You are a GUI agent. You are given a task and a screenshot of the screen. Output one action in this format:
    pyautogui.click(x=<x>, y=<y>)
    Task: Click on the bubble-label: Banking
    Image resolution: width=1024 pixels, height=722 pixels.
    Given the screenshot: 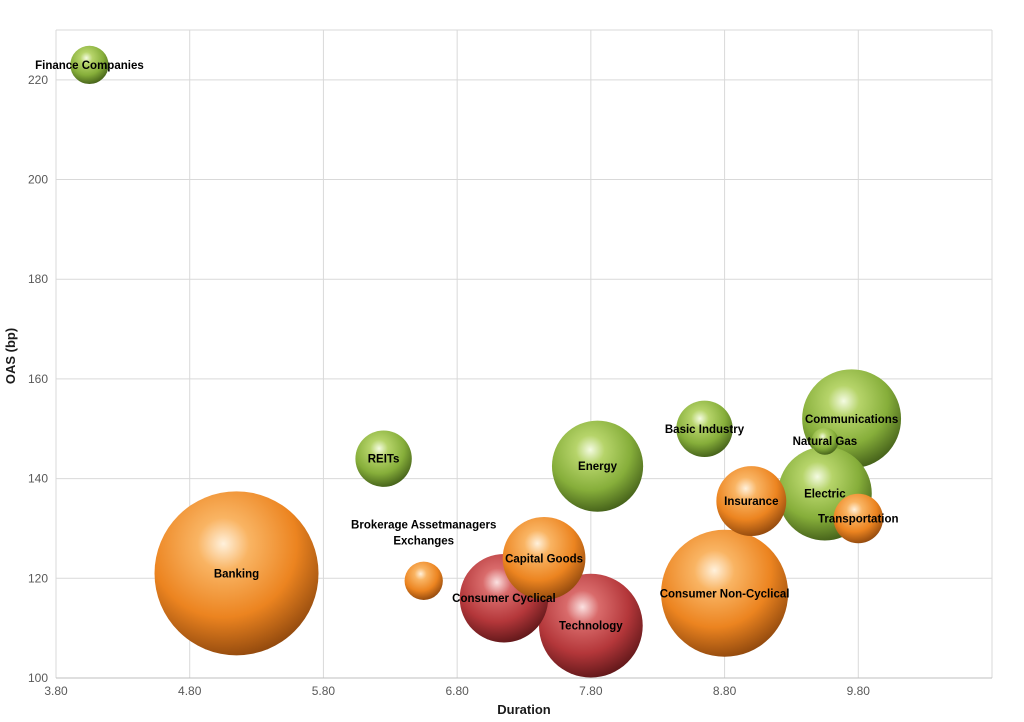 What is the action you would take?
    pyautogui.click(x=236, y=574)
    